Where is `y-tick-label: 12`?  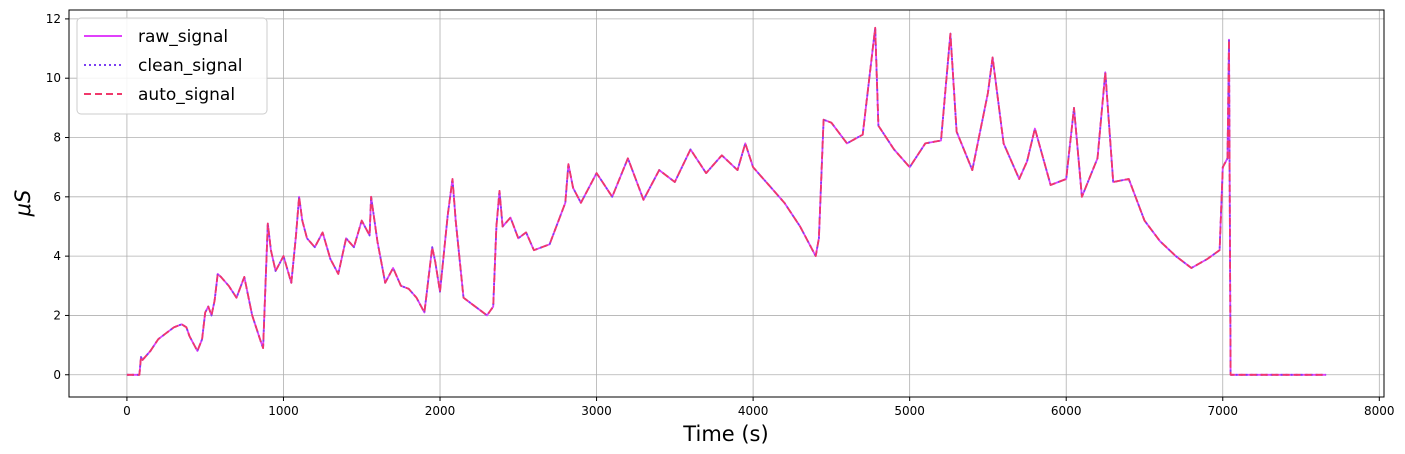 y-tick-label: 12 is located at coordinates (53, 19).